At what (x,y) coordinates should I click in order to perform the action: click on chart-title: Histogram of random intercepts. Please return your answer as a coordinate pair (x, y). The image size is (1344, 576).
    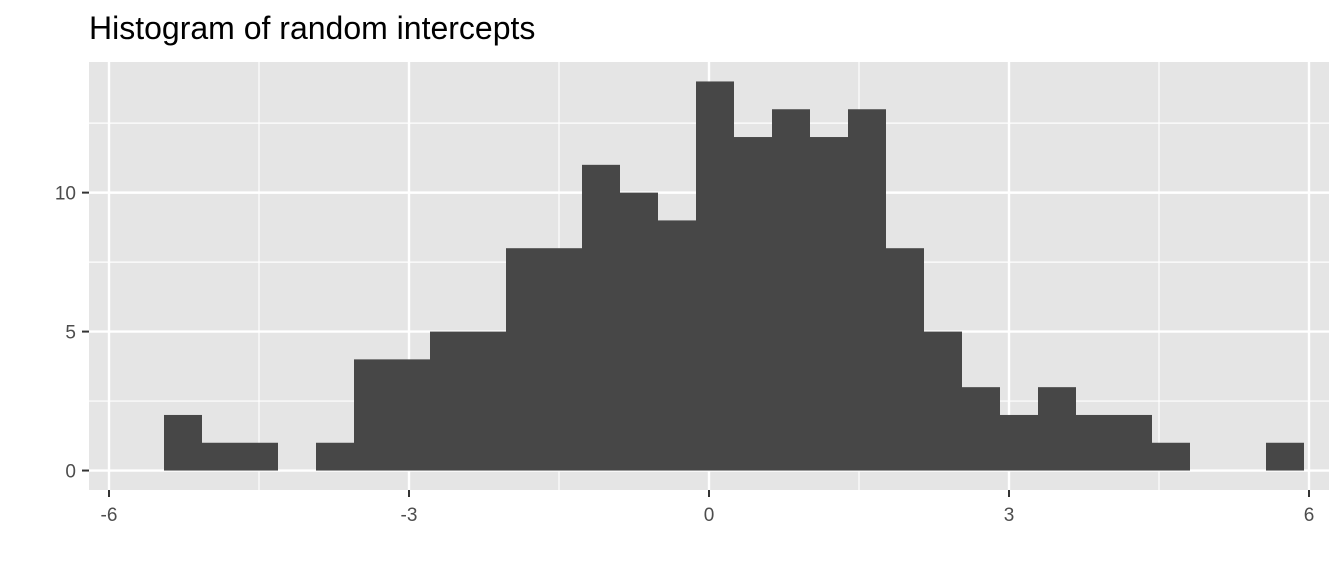
    Looking at the image, I should click on (312, 28).